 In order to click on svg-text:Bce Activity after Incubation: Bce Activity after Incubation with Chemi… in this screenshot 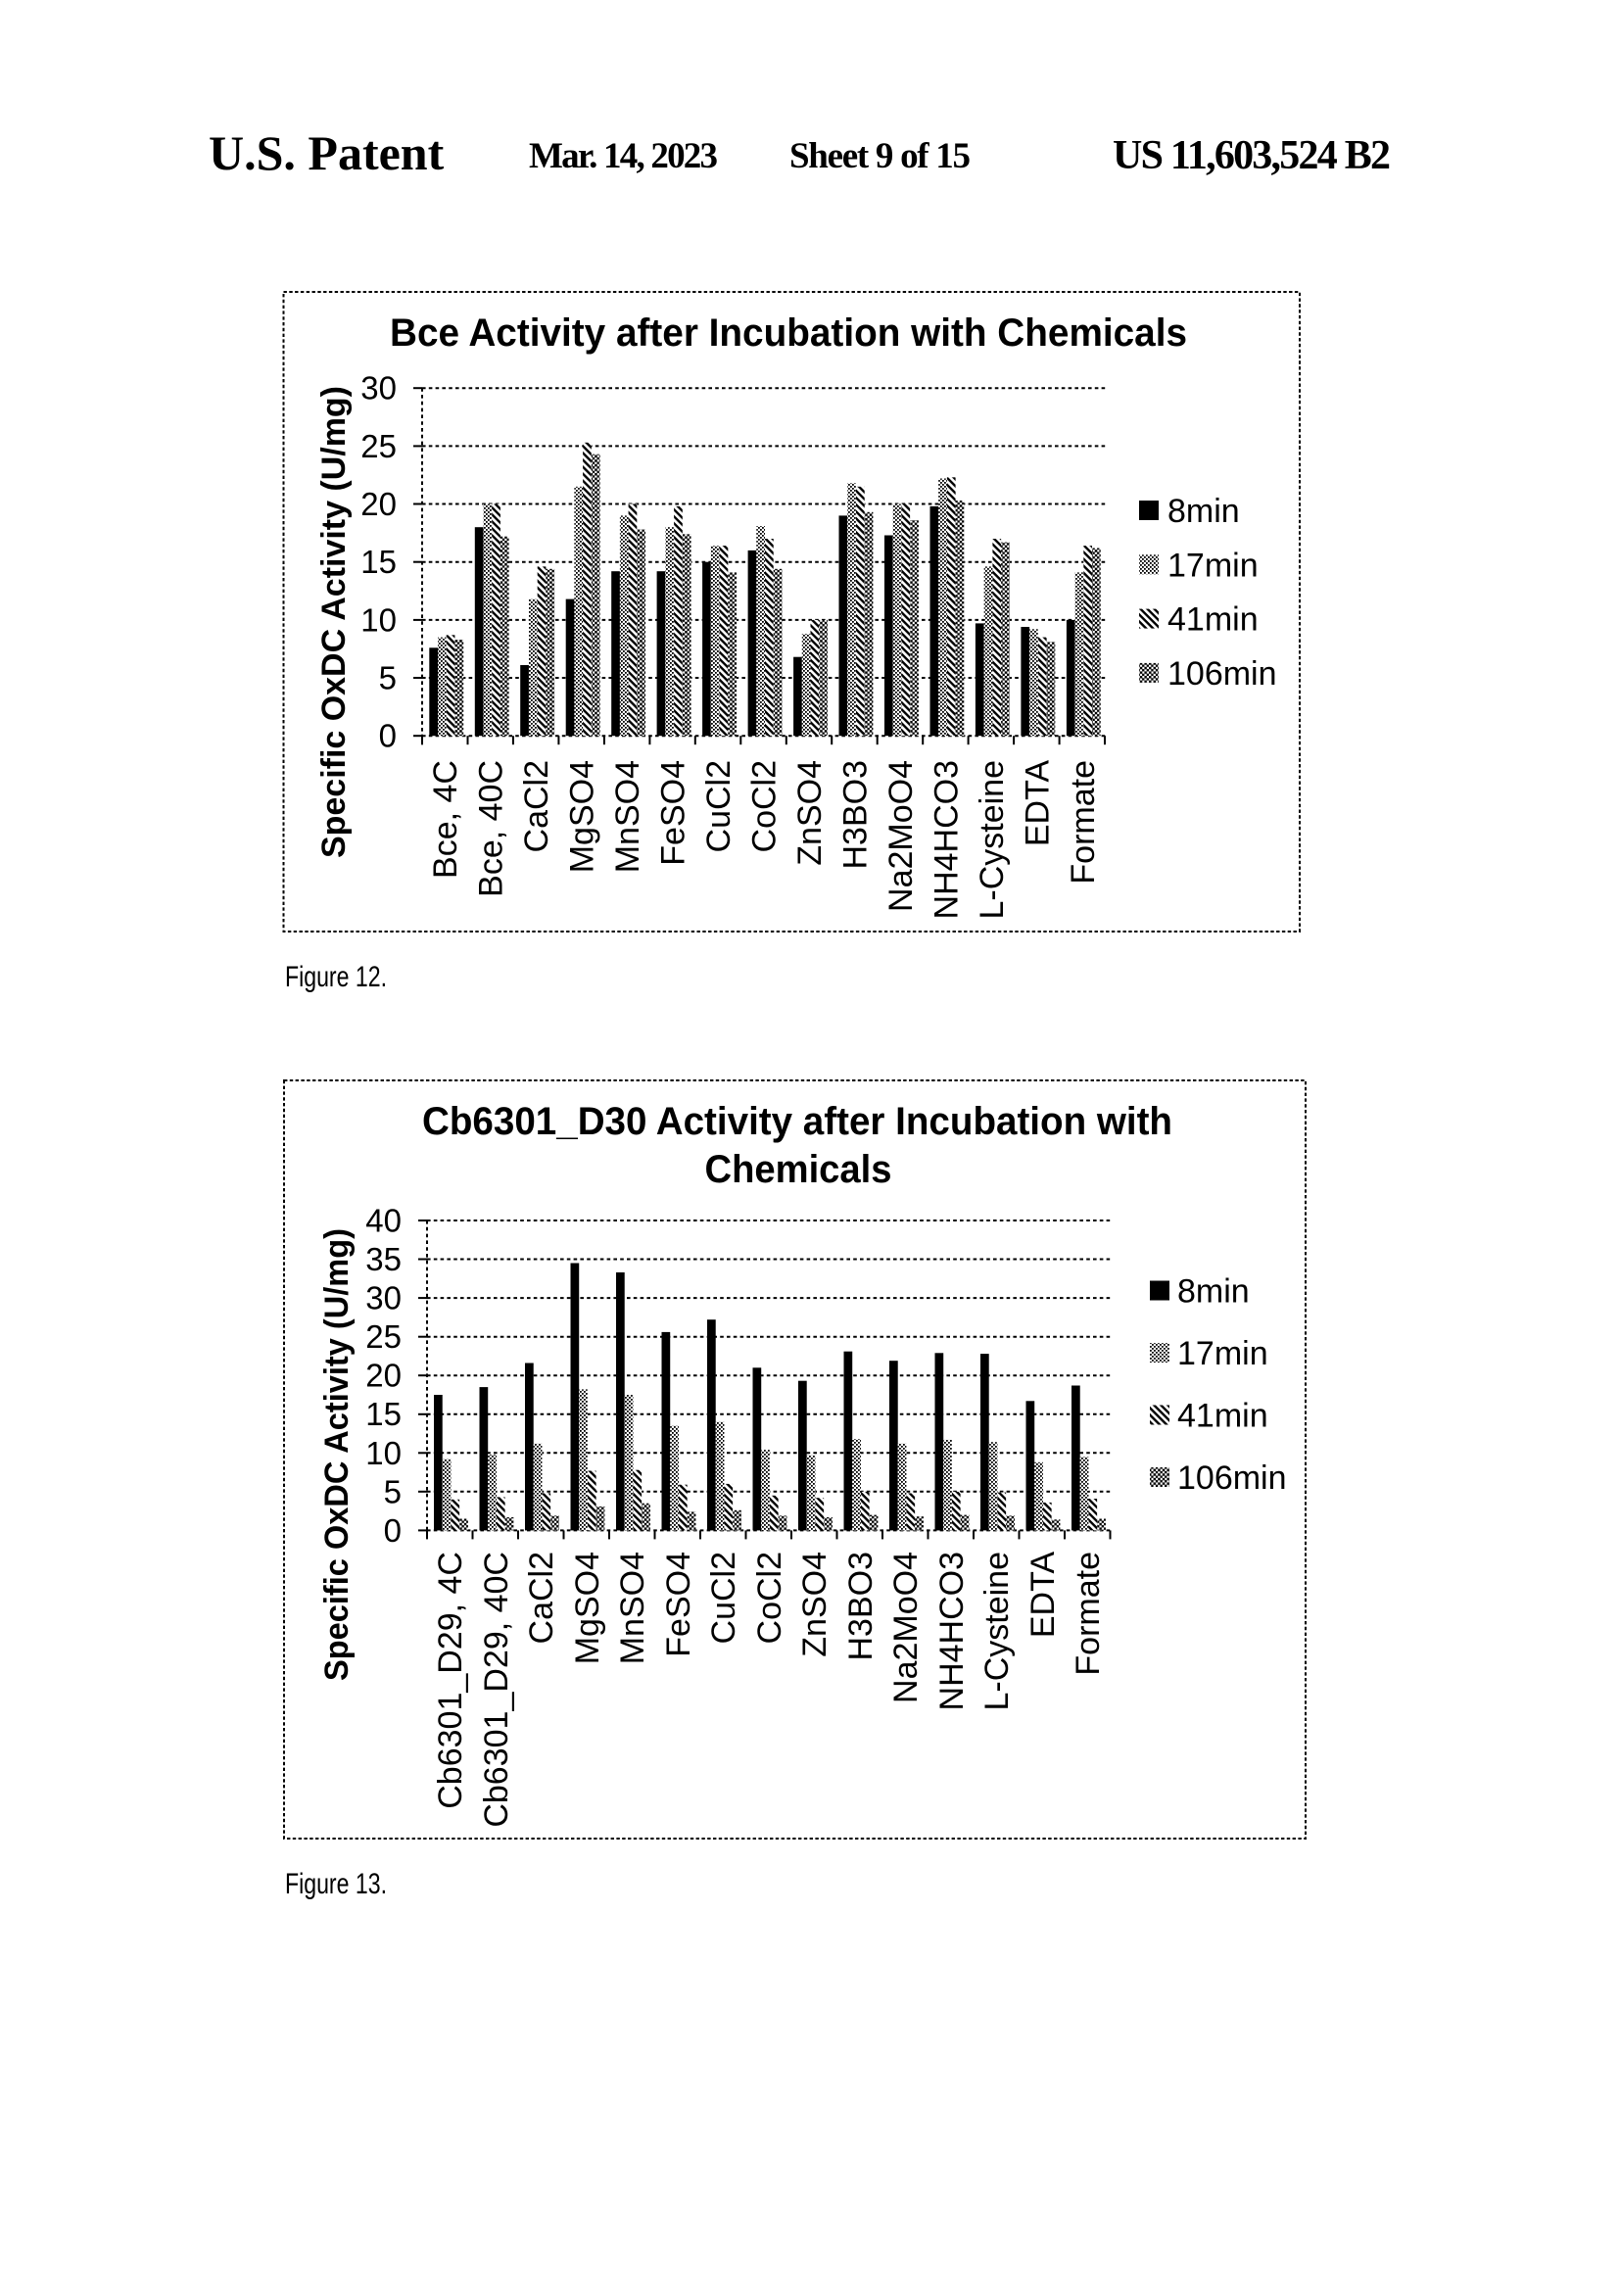, I will do `click(789, 333)`.